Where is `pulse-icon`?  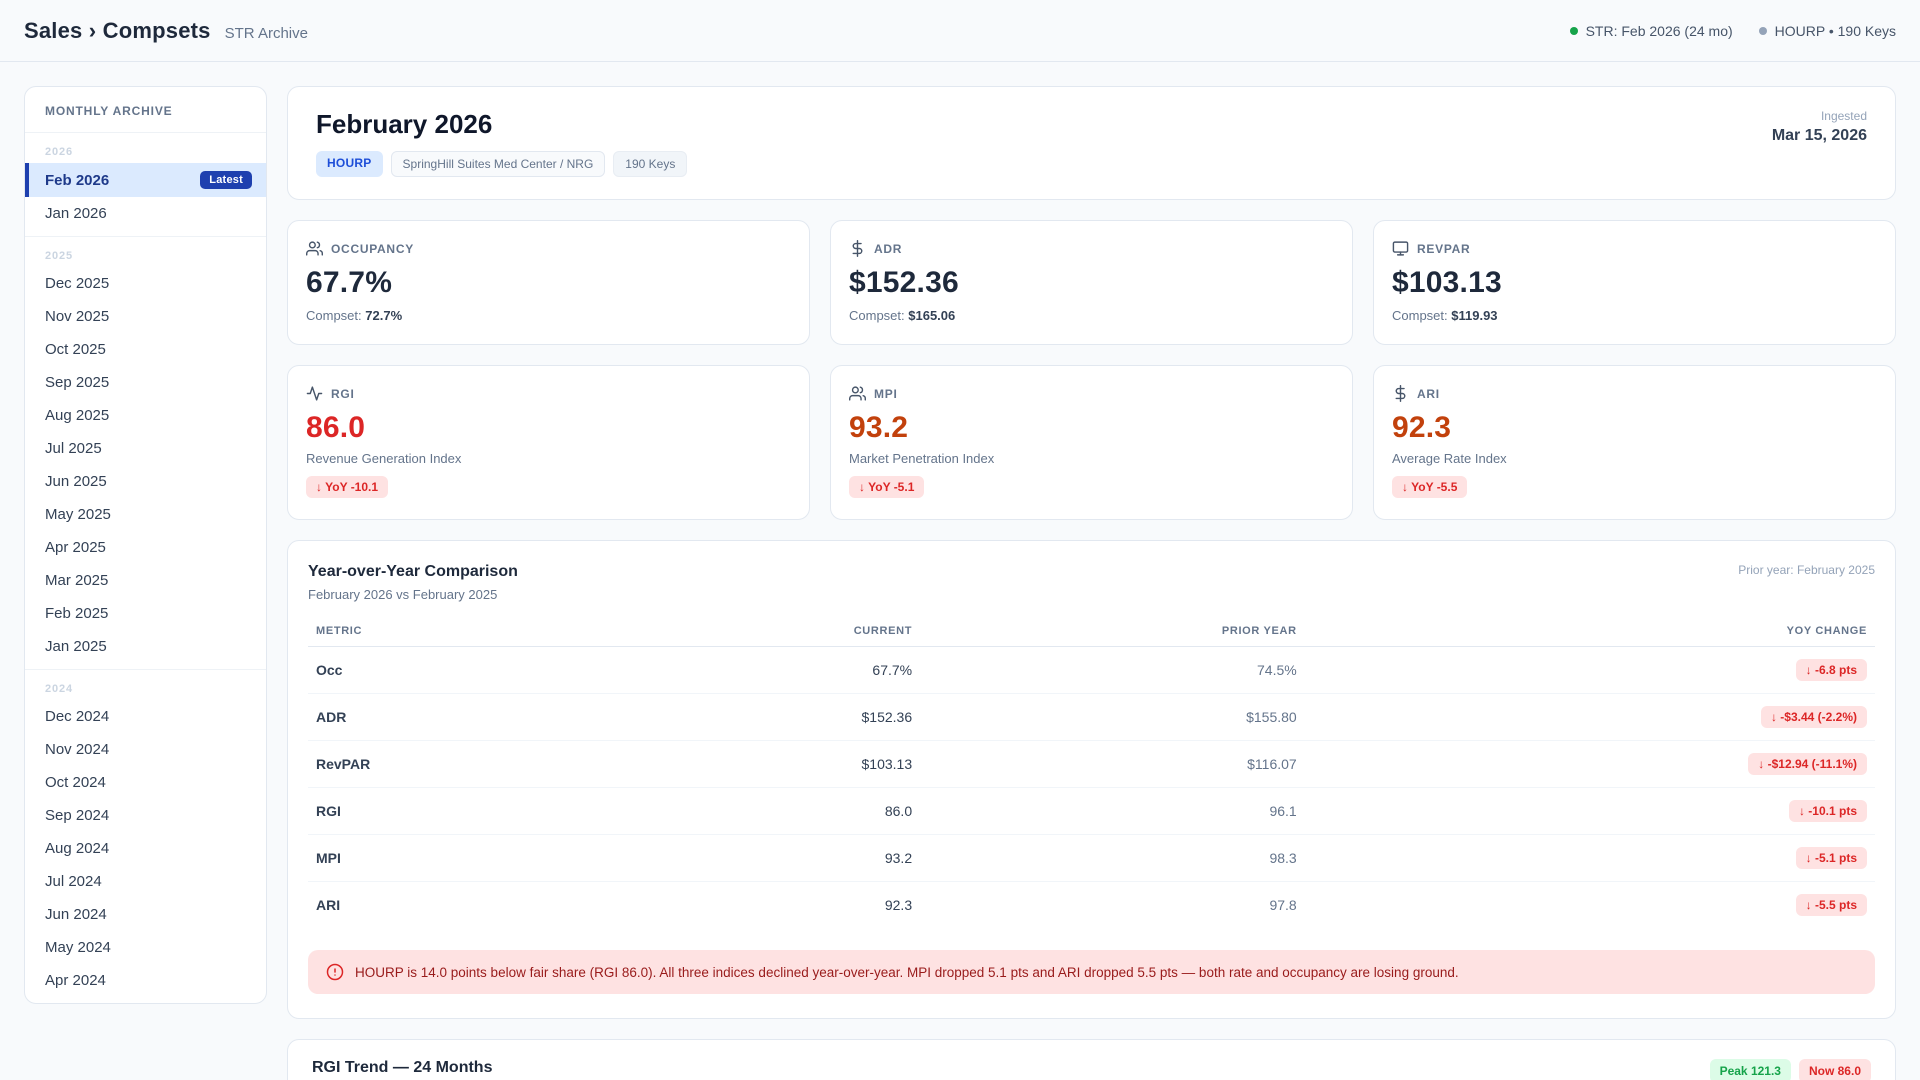
pulse-icon is located at coordinates (314, 393).